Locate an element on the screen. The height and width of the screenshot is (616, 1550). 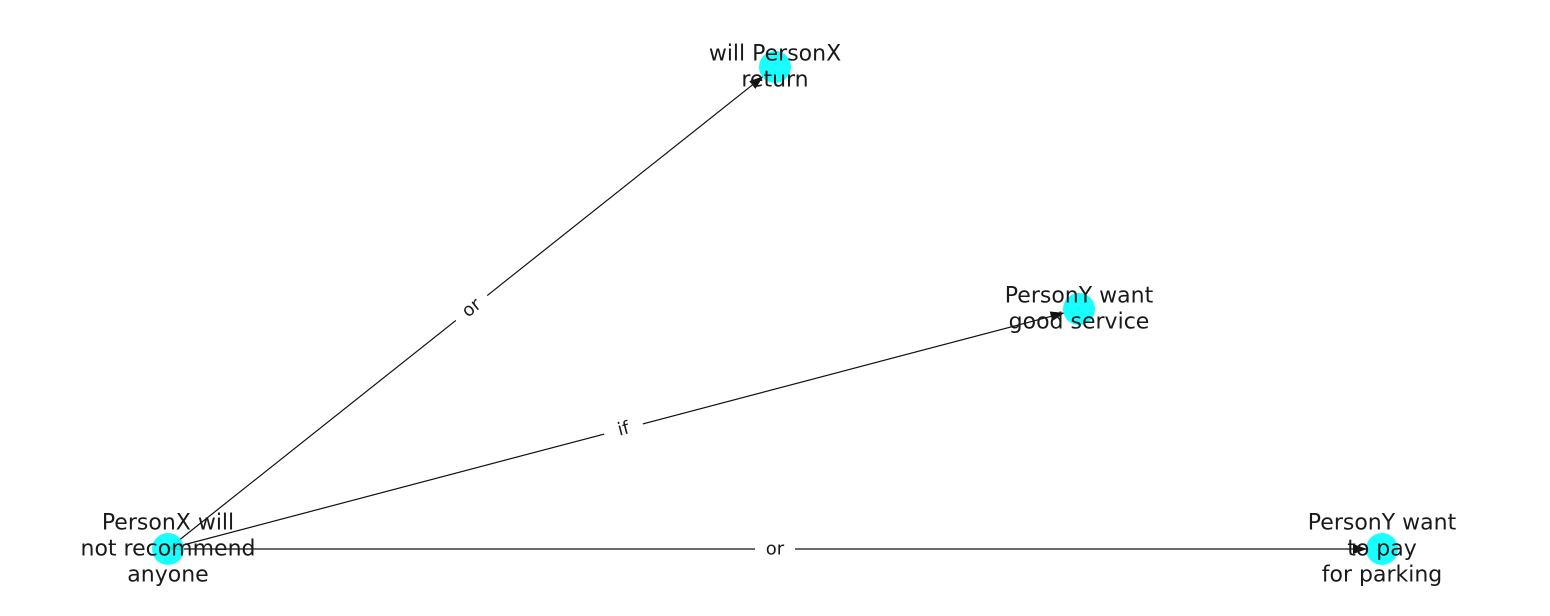
node-label-line: anyone is located at coordinates (167, 575).